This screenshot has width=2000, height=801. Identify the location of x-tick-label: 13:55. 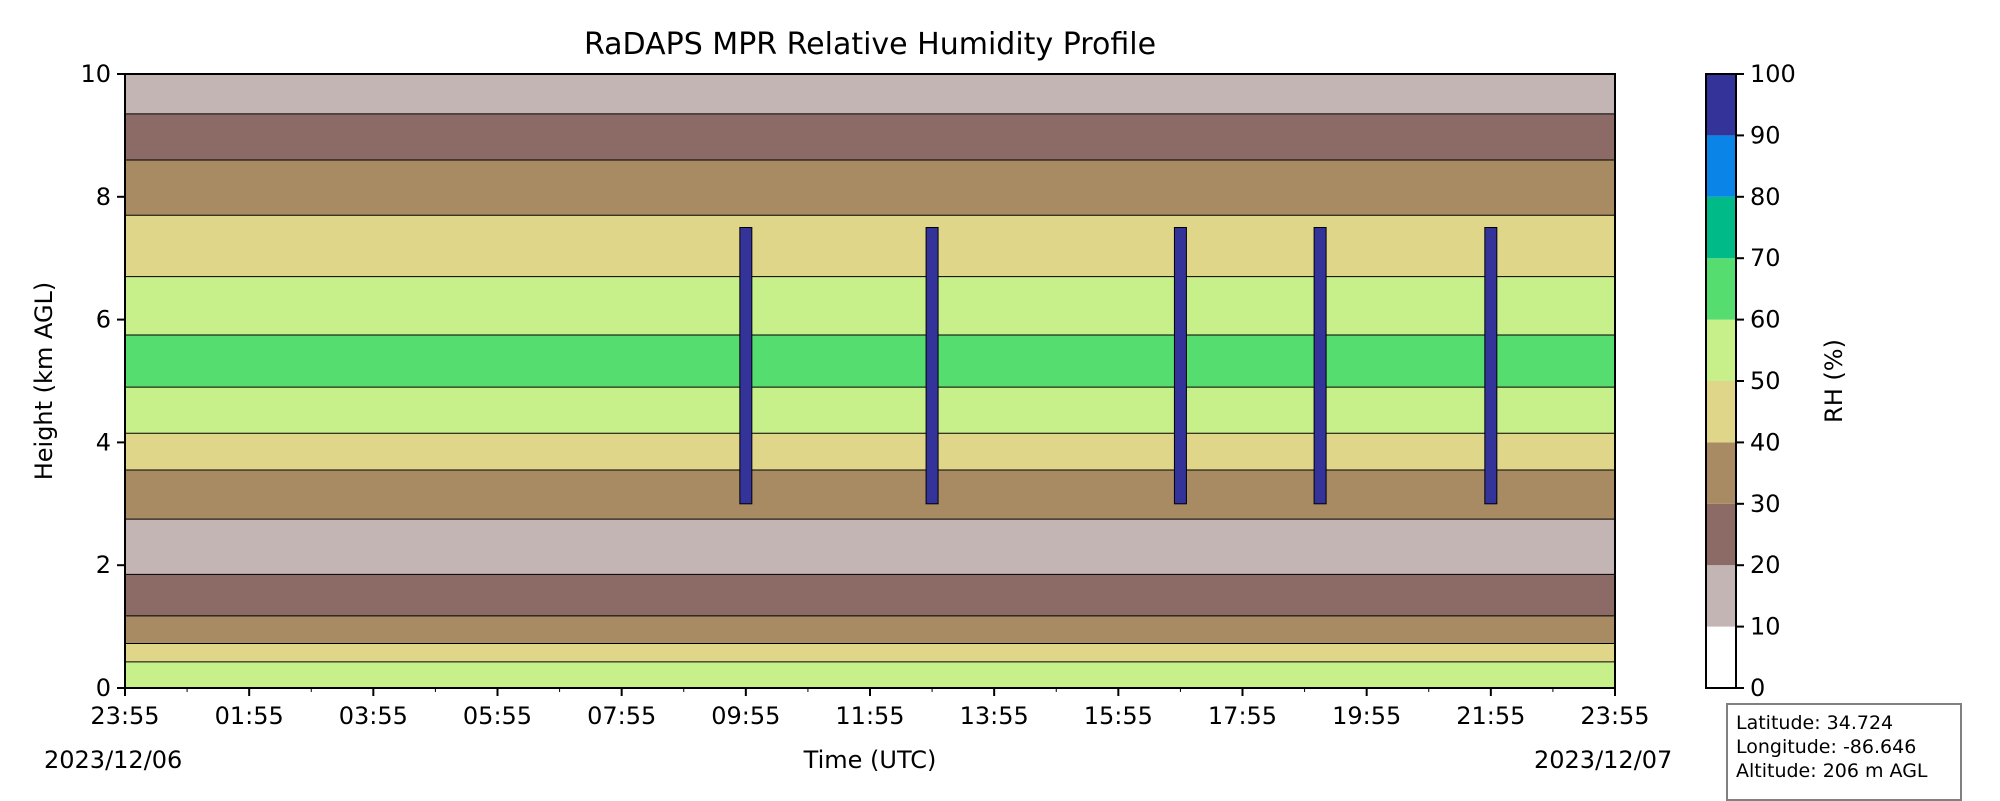
(994, 716).